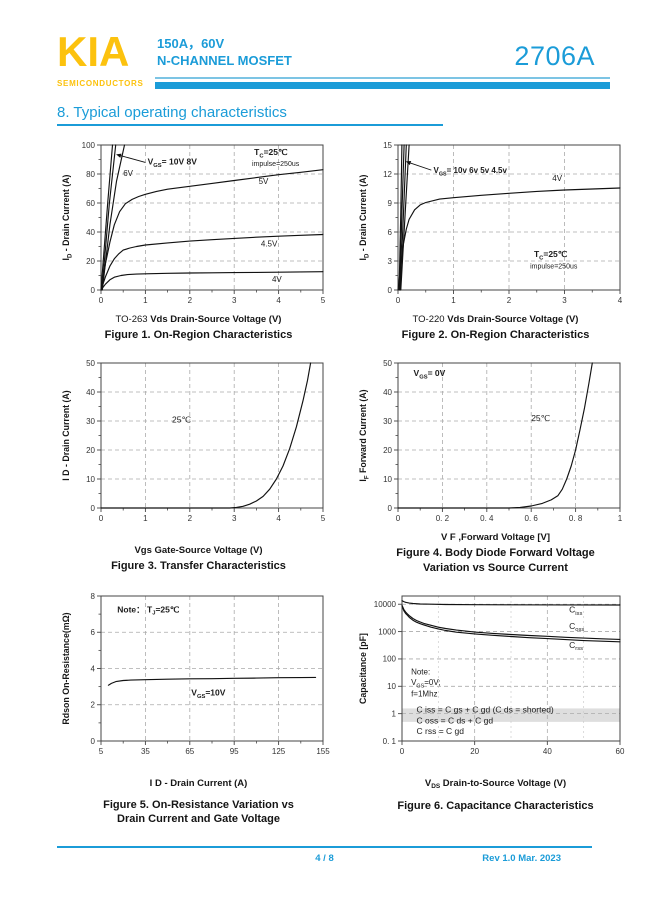  Describe the element at coordinates (189, 751) in the screenshot. I see `svg-text: 65` at that location.